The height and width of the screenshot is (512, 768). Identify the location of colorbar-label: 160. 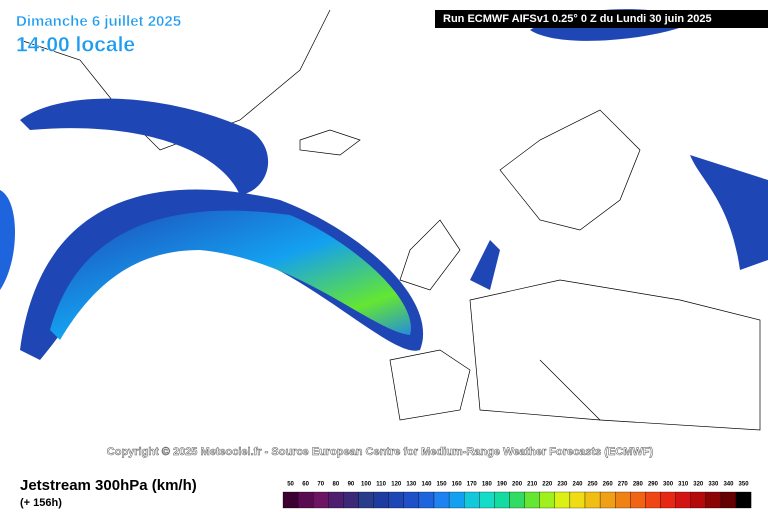
(457, 485).